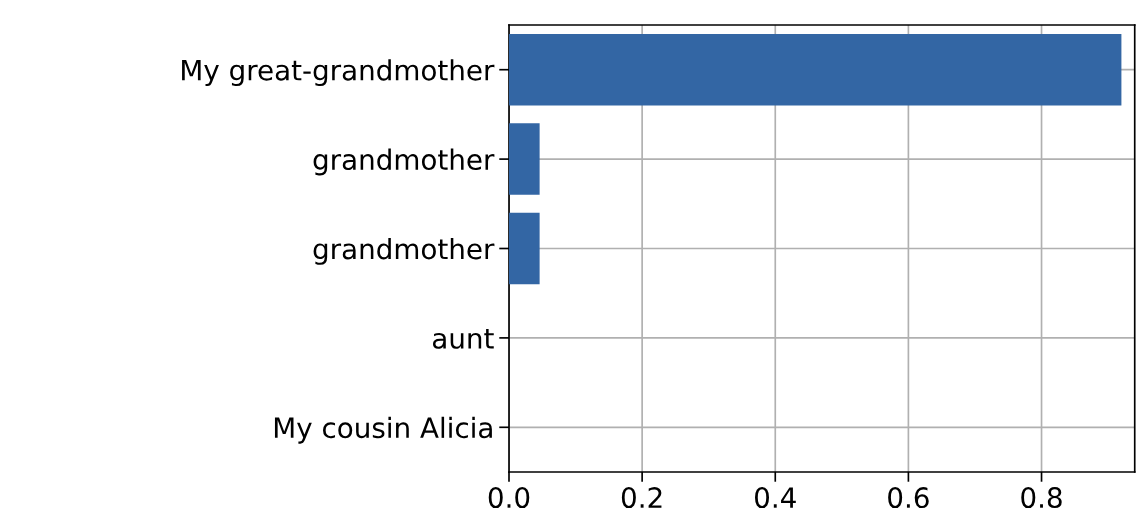 Image resolution: width=1137 pixels, height=514 pixels. I want to click on x-tick-label: 0.2, so click(641, 498).